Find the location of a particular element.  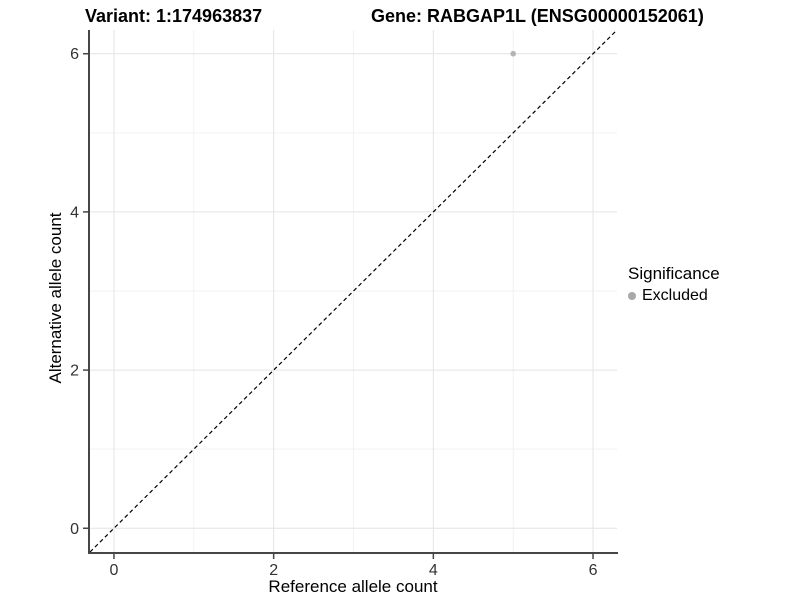

x-tick-label: 6 is located at coordinates (593, 570).